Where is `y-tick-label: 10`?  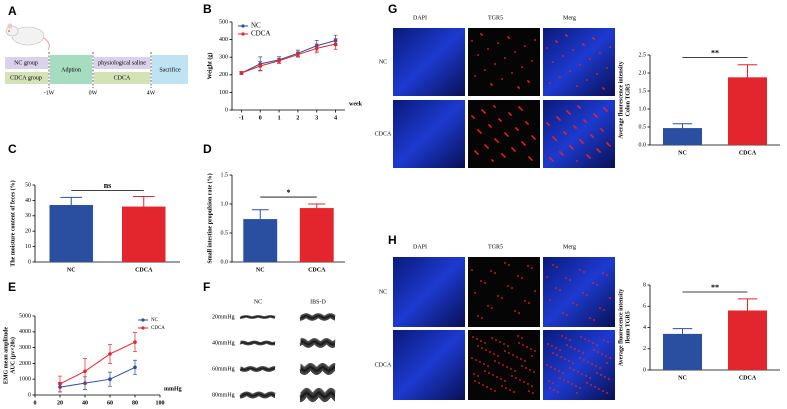 y-tick-label: 10 is located at coordinates (28, 247).